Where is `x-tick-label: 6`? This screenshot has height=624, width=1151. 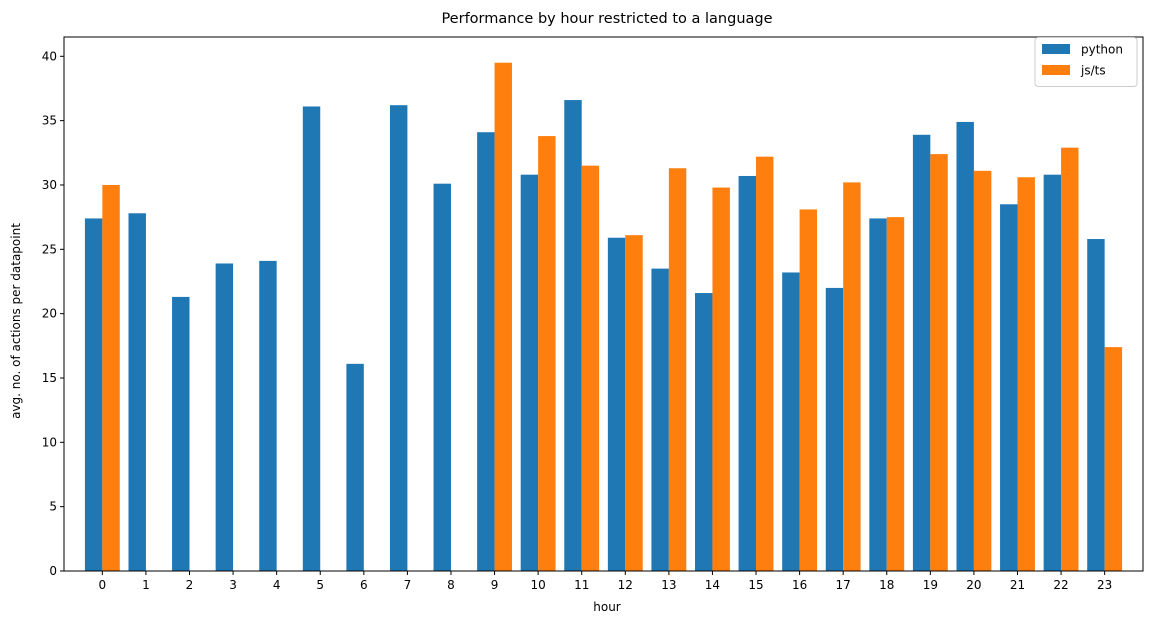 x-tick-label: 6 is located at coordinates (364, 585).